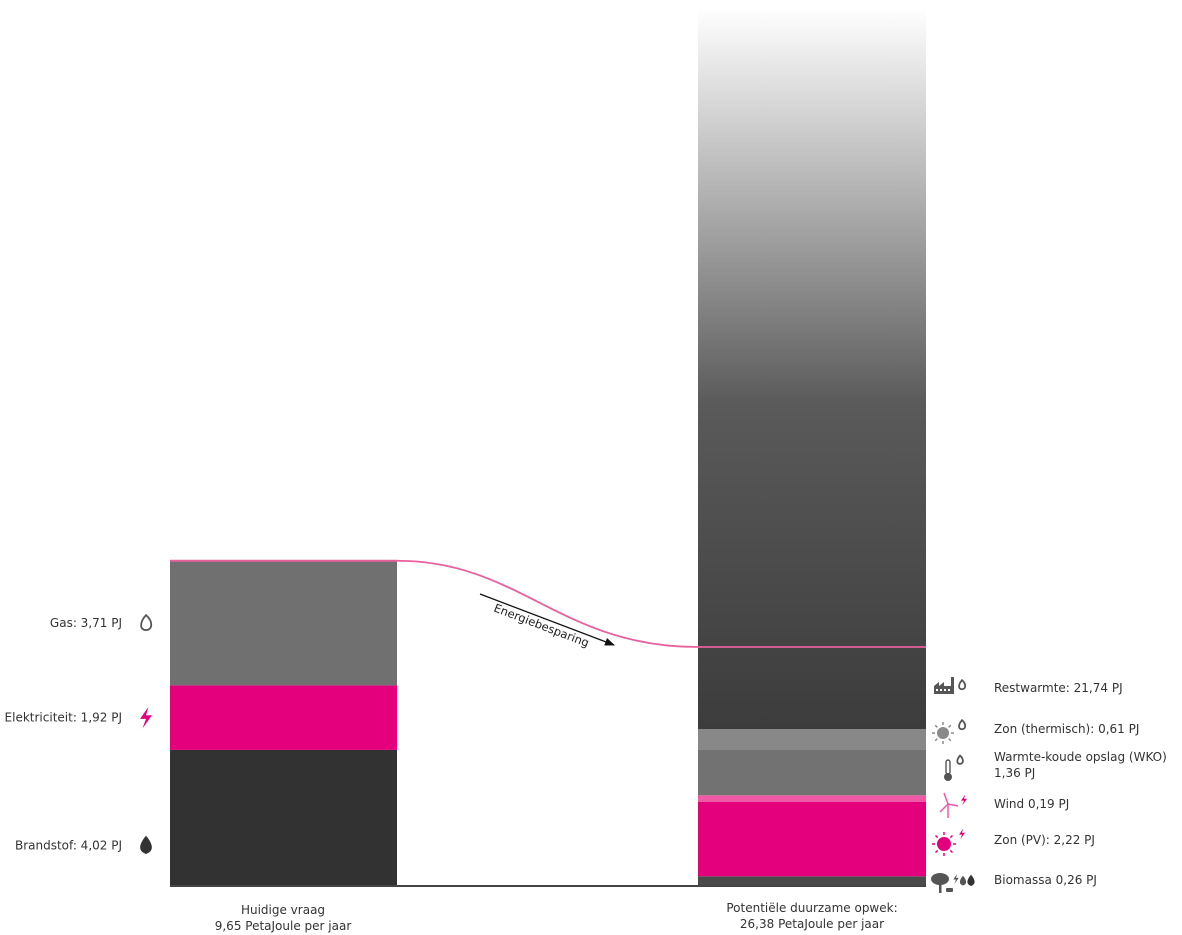 The image size is (1182, 935). Describe the element at coordinates (283, 926) in the screenshot. I see `caption-huidige-vraag-line2: 9,65 PetaJoule per jaar` at that location.